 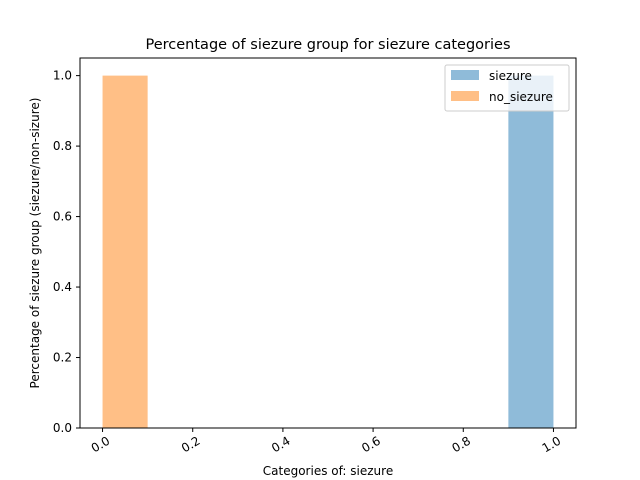 I want to click on legend-label-no_siezure: no_siezure, so click(x=521, y=97).